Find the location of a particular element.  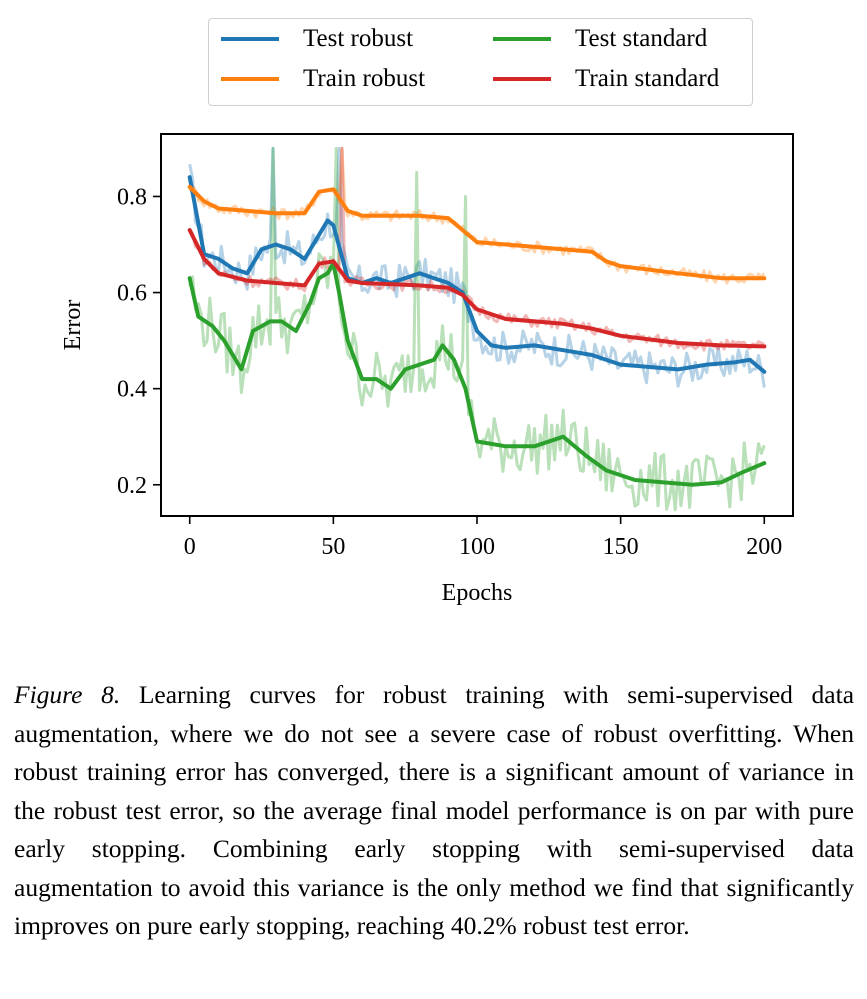

x-axis-label: Epochs is located at coordinates (477, 593).